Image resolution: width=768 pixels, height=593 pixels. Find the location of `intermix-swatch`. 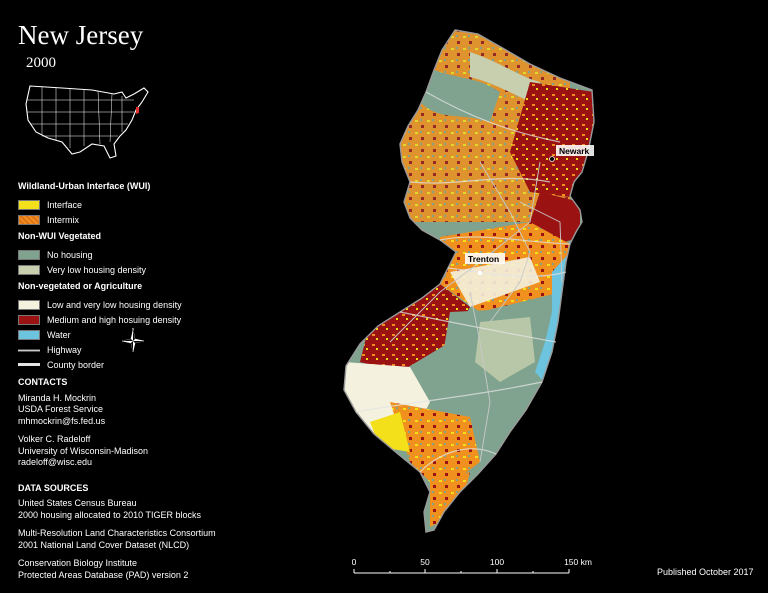

intermix-swatch is located at coordinates (29, 219).